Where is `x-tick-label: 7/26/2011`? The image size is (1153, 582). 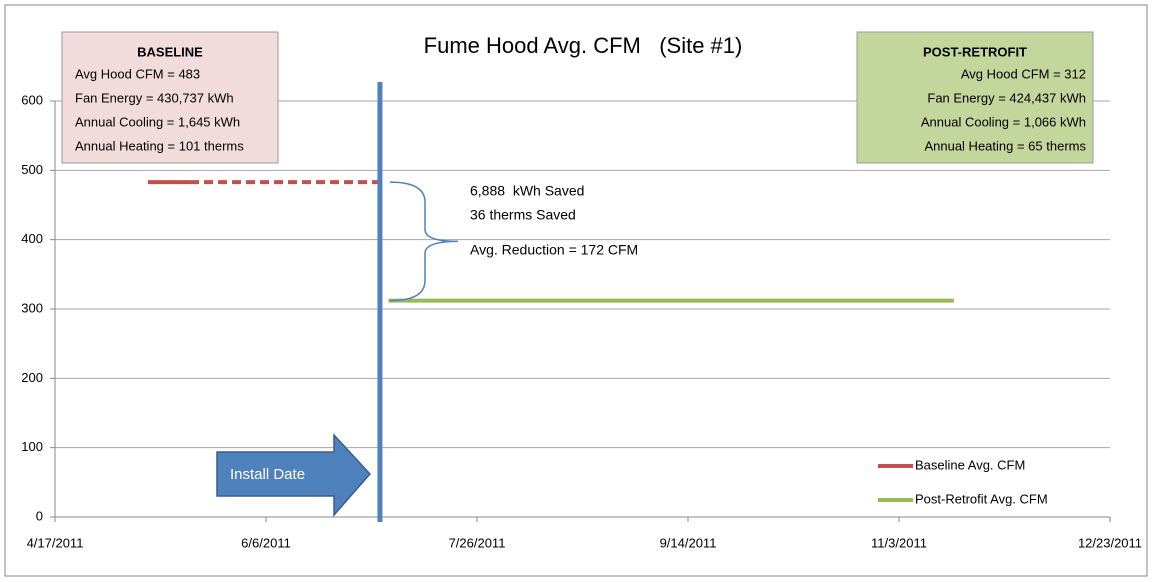 x-tick-label: 7/26/2011 is located at coordinates (477, 542).